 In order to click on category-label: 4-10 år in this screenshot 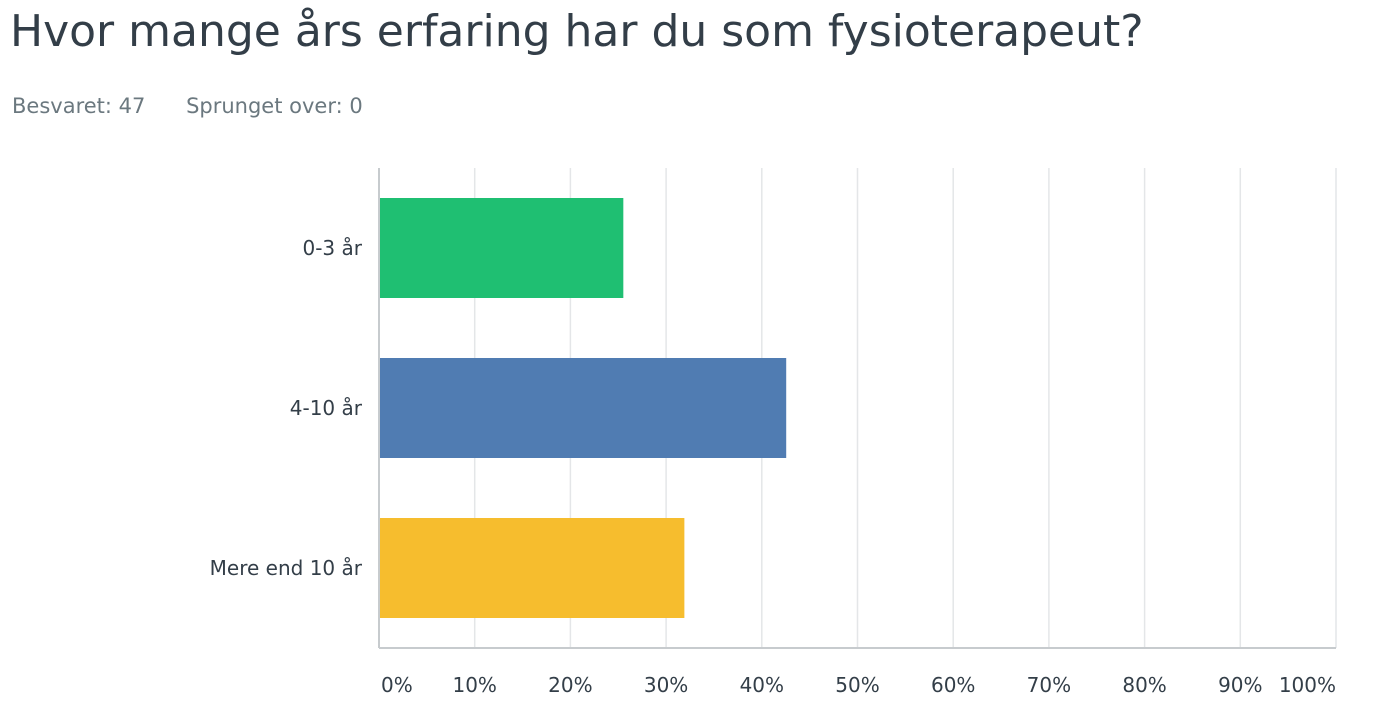, I will do `click(326, 408)`.